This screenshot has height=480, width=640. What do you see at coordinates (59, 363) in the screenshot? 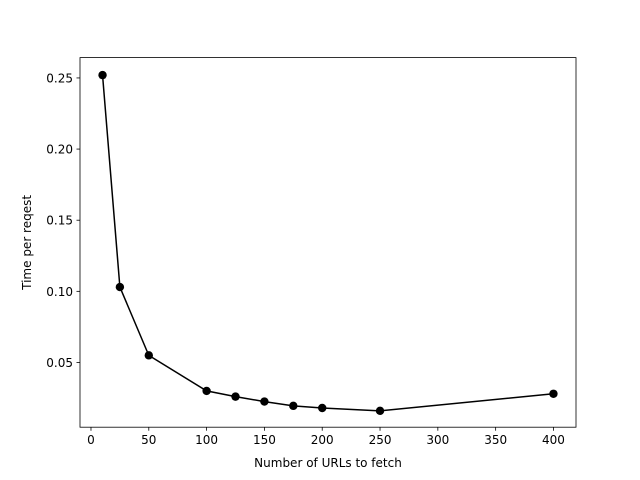
I see `y-tick-label: 0.05` at bounding box center [59, 363].